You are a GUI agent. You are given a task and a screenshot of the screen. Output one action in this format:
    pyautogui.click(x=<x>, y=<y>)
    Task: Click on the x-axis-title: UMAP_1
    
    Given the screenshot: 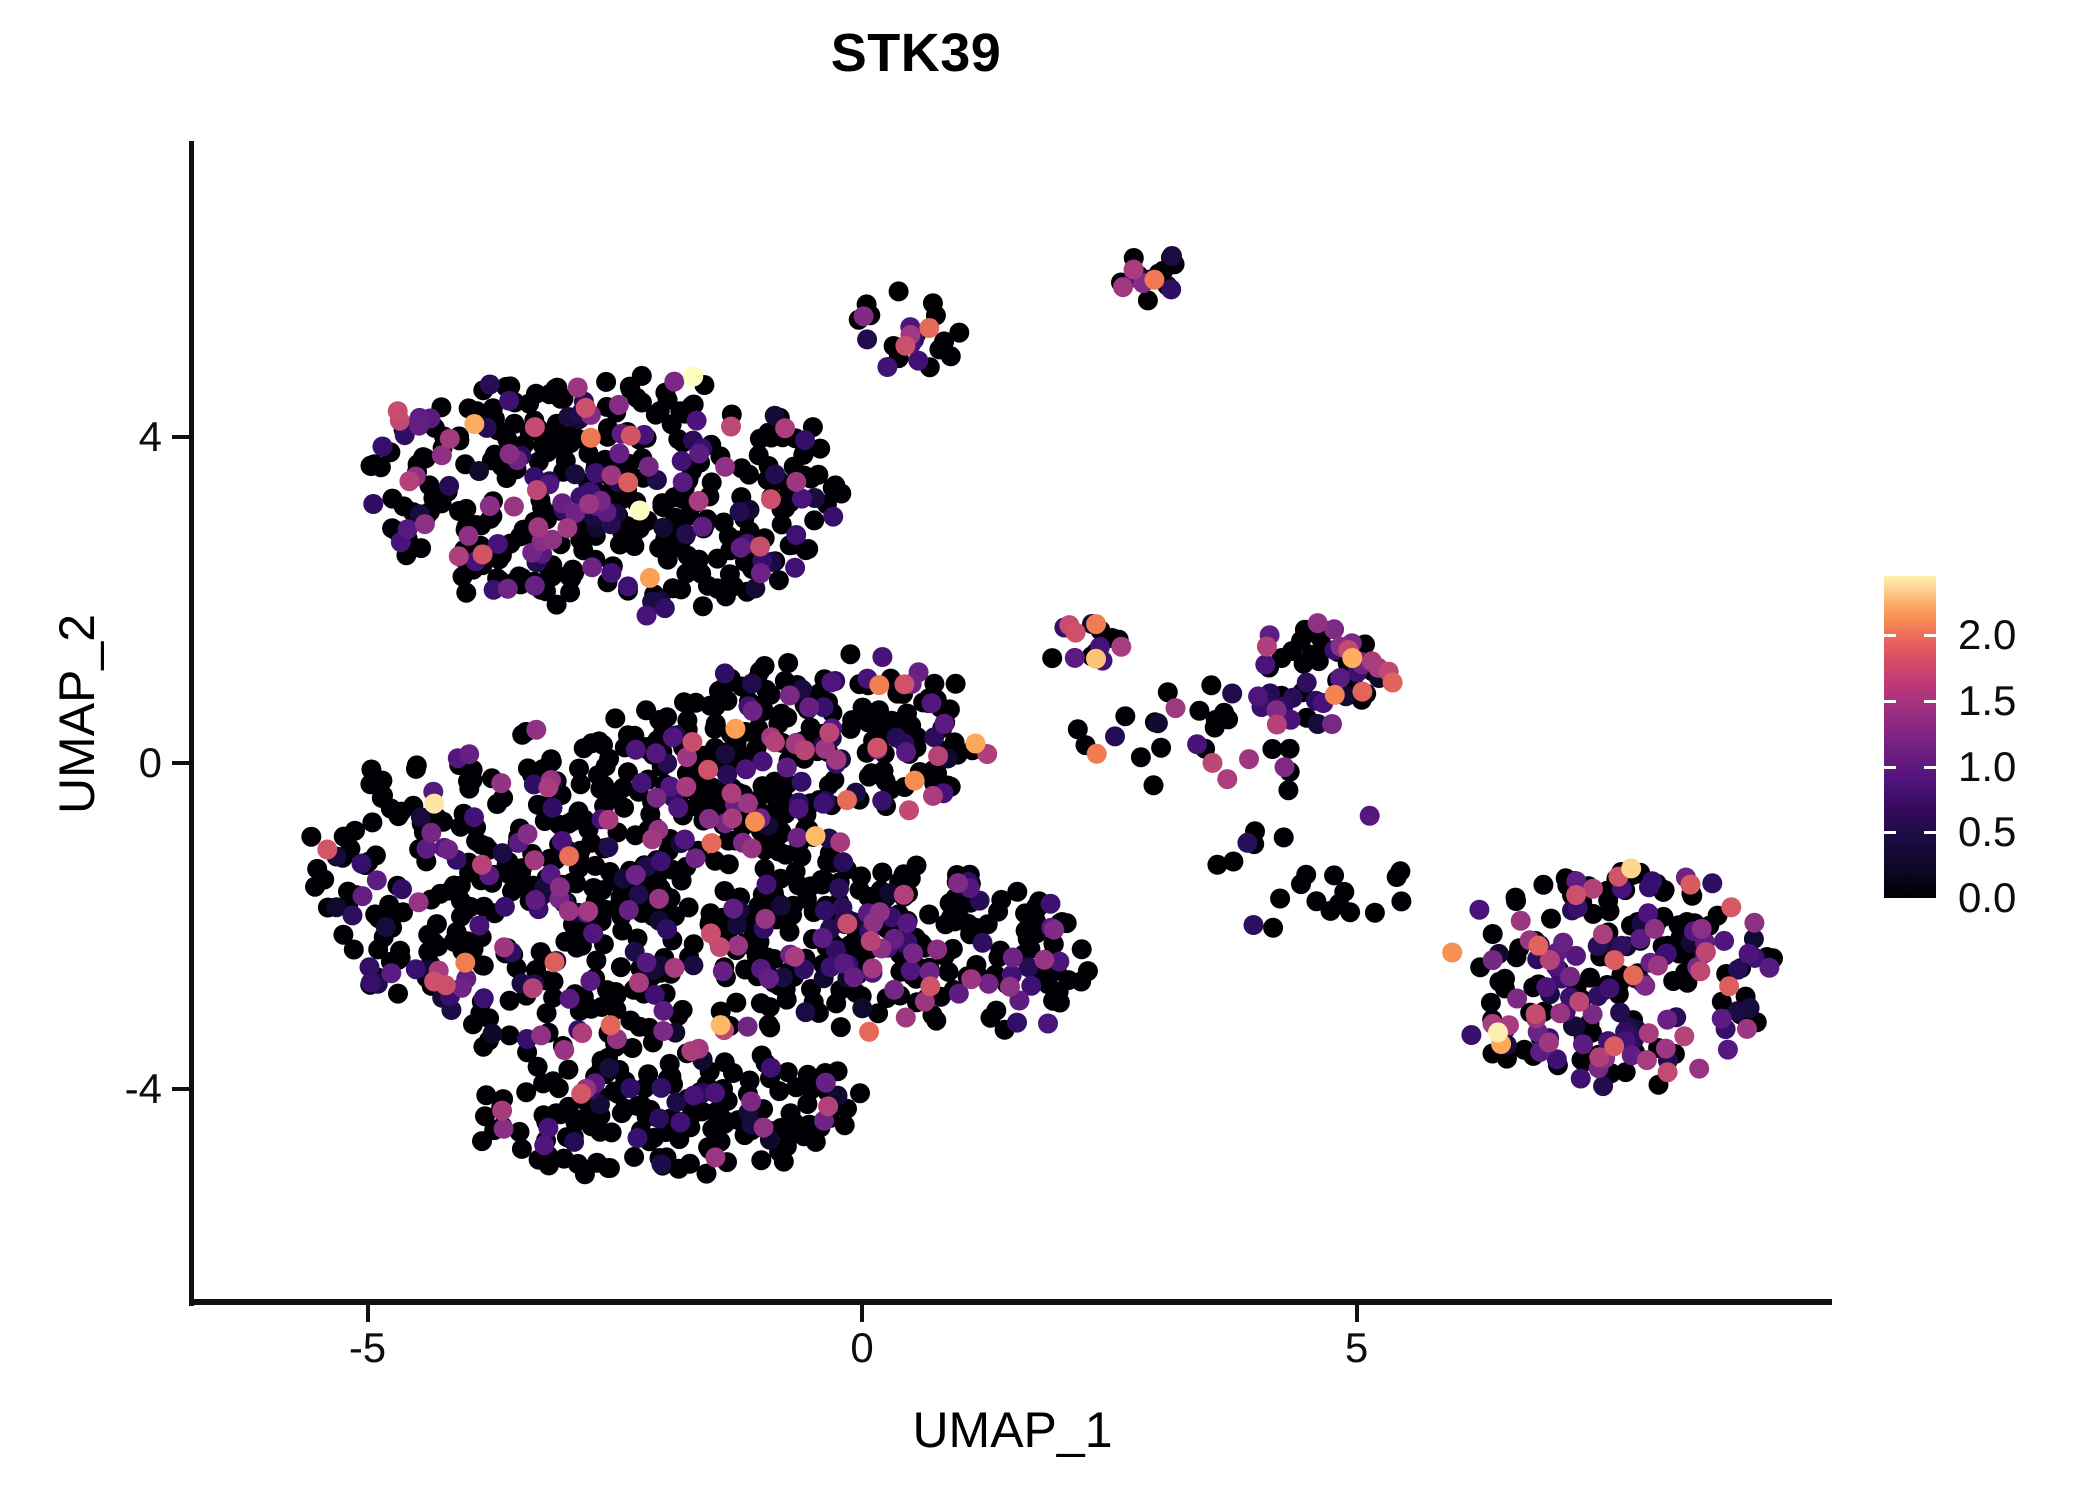 What is the action you would take?
    pyautogui.click(x=1012, y=1430)
    